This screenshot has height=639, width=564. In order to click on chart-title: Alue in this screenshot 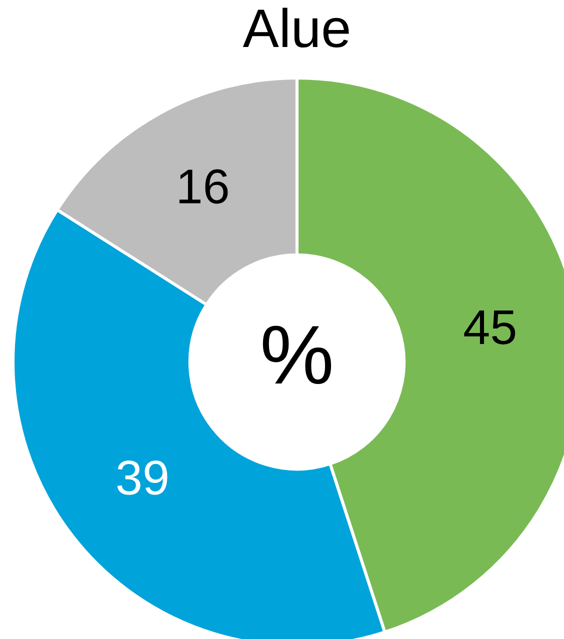, I will do `click(295, 28)`.